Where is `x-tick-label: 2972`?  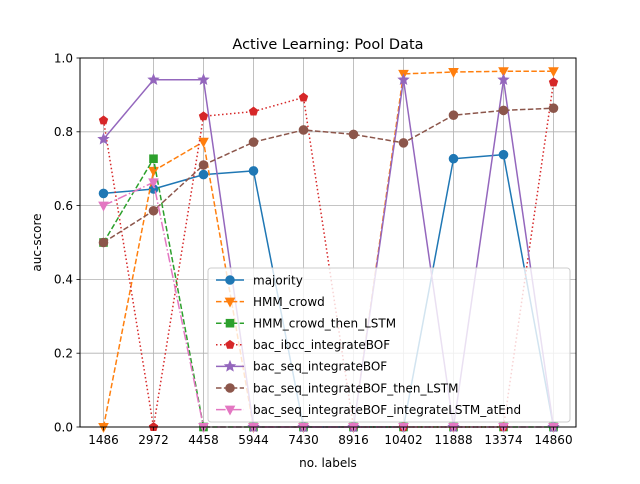
x-tick-label: 2972 is located at coordinates (153, 440).